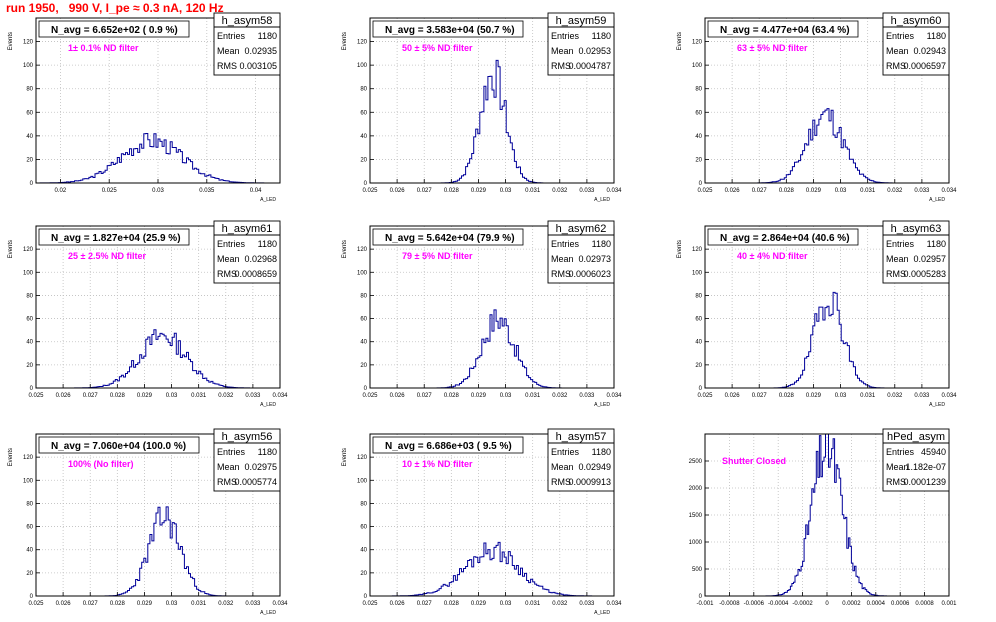 The height and width of the screenshot is (622, 996). Describe the element at coordinates (255, 274) in the screenshot. I see `stat-value: 0.0008659` at that location.